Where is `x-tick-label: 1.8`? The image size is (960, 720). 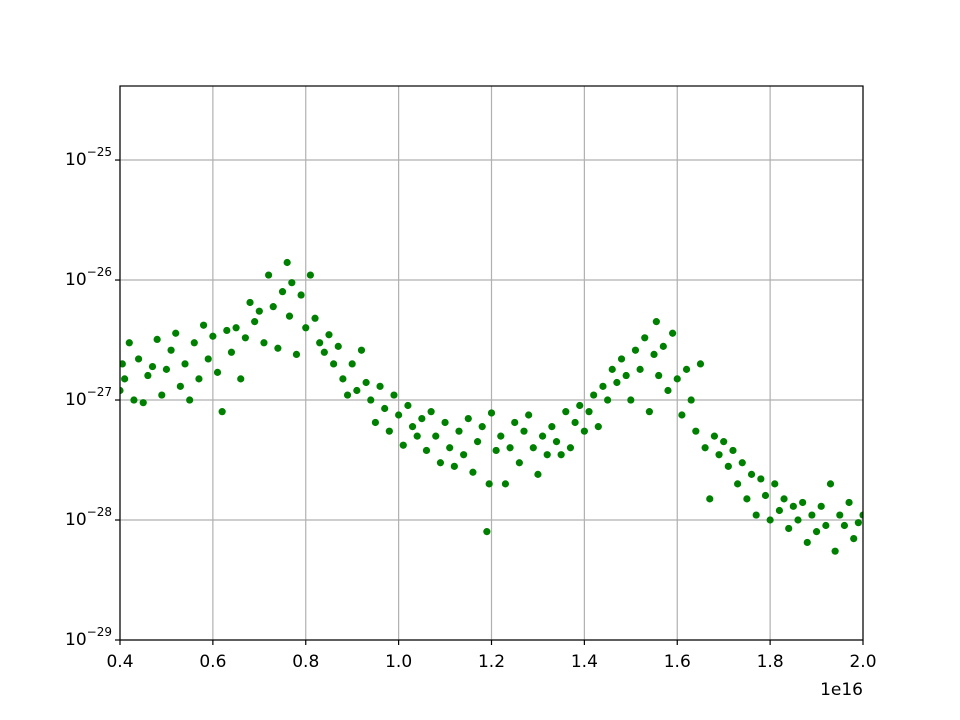 x-tick-label: 1.8 is located at coordinates (770, 662).